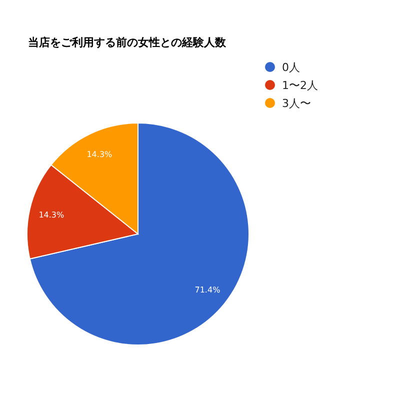 The width and height of the screenshot is (400, 400). What do you see at coordinates (127, 42) in the screenshot?
I see `chart-title: 当店をご利用する前の女性との経験人数` at bounding box center [127, 42].